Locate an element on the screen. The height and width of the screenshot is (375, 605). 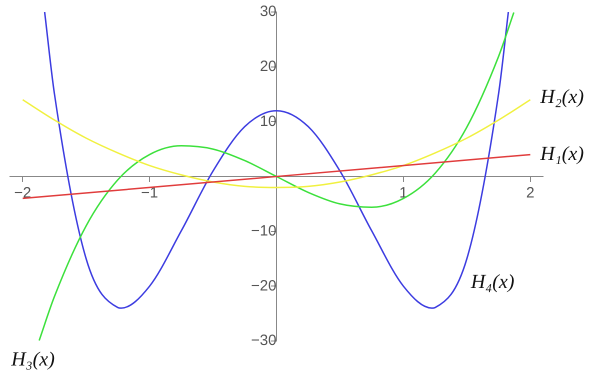
x-tick-label: −2 is located at coordinates (23, 193).